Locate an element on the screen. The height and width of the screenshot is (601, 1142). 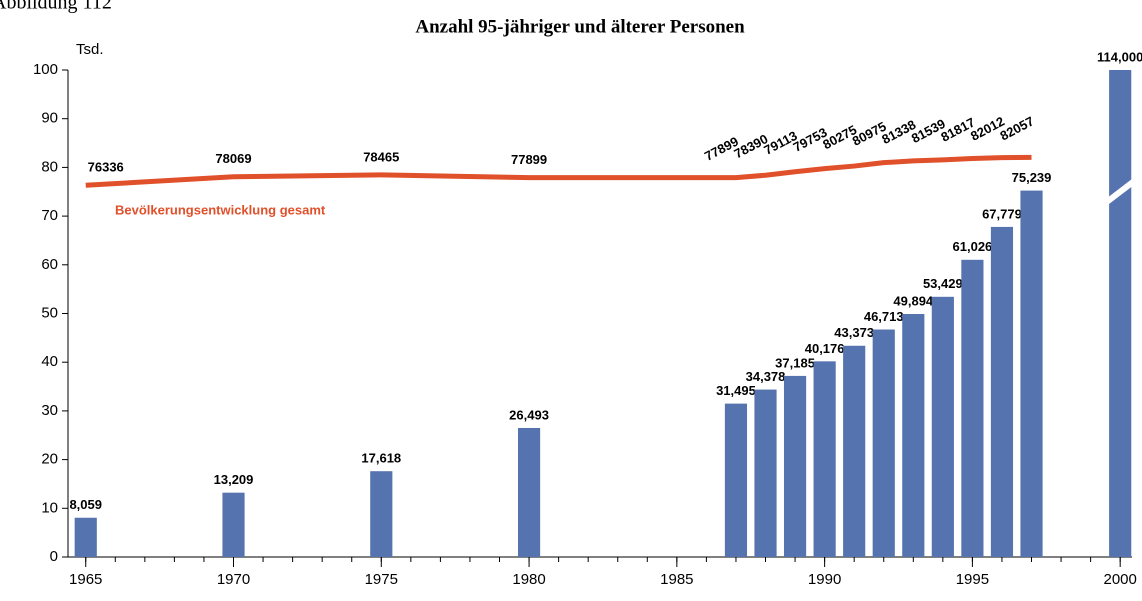
bar-value-label: 13,209 is located at coordinates (234, 479).